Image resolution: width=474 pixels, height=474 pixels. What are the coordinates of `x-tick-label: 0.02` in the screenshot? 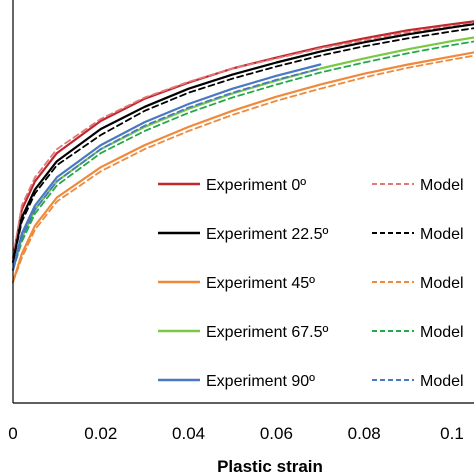 It's located at (100, 433).